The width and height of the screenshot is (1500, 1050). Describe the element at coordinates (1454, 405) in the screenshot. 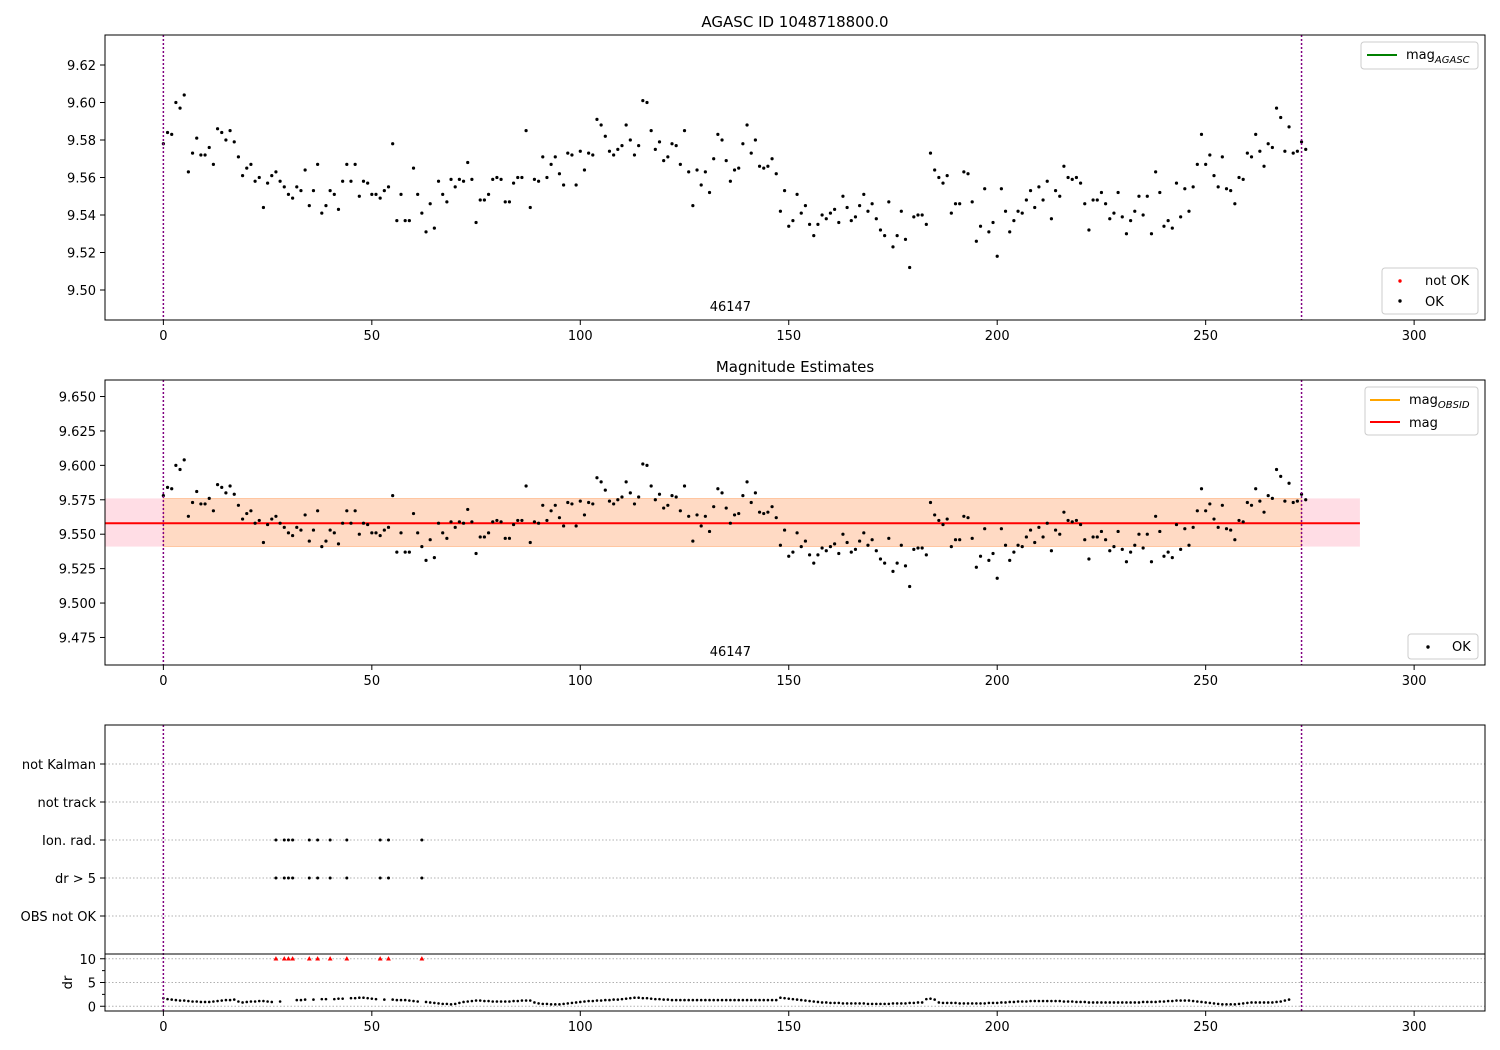

I see `legend-mag-obsid-subscript: OBSID` at that location.